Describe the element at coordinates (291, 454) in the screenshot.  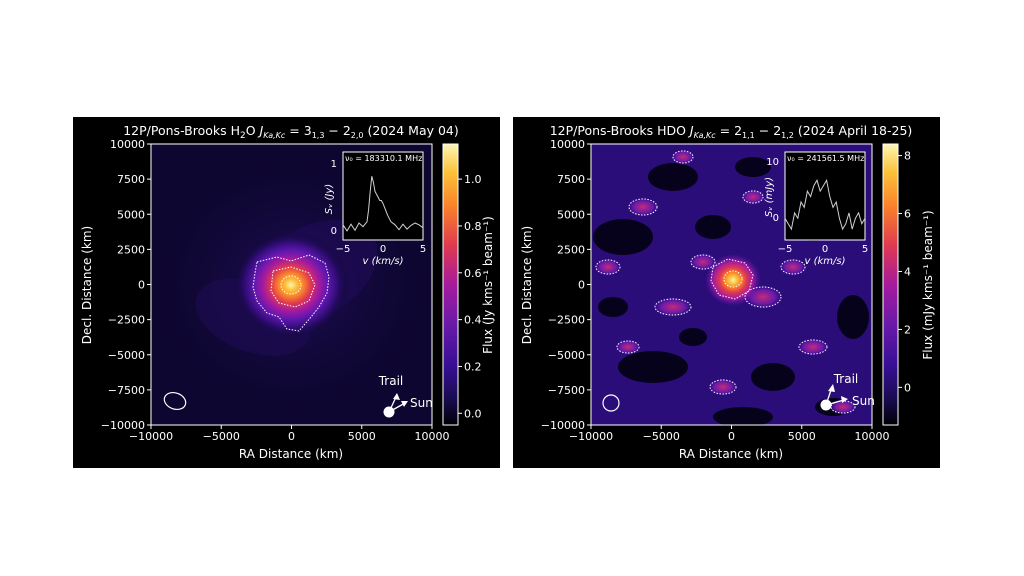
I see `h2o-xlabel: RA Distance (km)` at that location.